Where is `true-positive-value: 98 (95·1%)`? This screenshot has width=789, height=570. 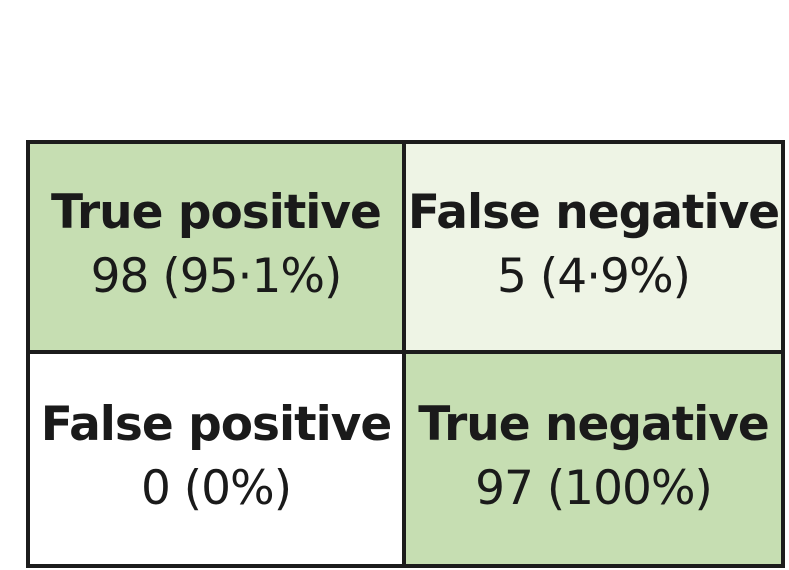
true-positive-value: 98 (95·1%) is located at coordinates (216, 277).